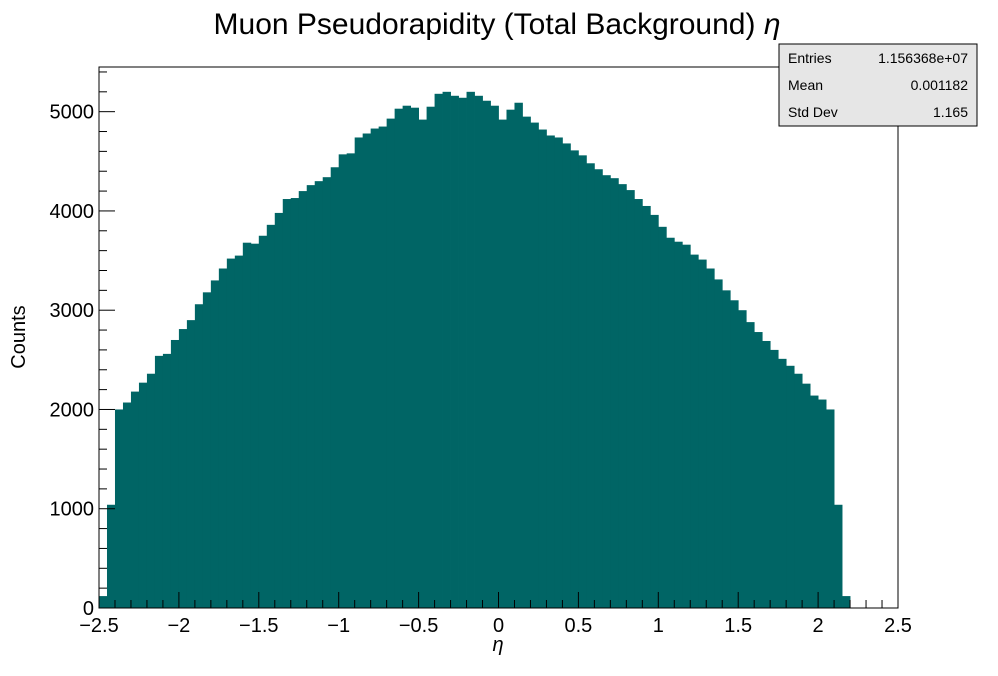  What do you see at coordinates (72, 212) in the screenshot?
I see `y-tick-label: 4000` at bounding box center [72, 212].